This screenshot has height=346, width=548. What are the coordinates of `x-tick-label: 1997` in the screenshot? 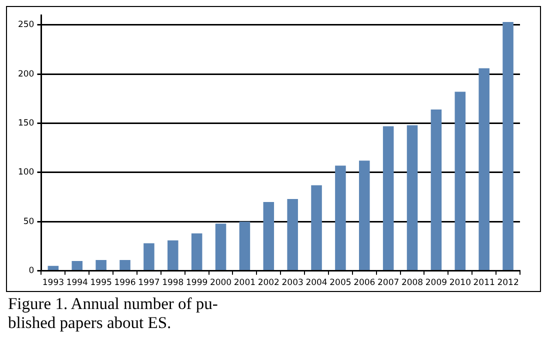 It's located at (149, 283).